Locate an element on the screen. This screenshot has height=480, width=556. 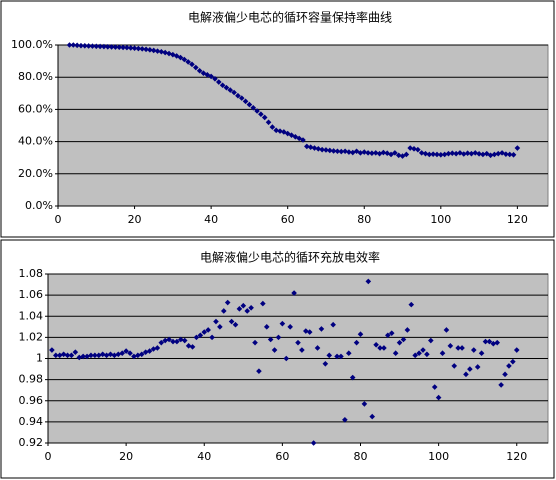
x-tick-label: 100 is located at coordinates (440, 219).